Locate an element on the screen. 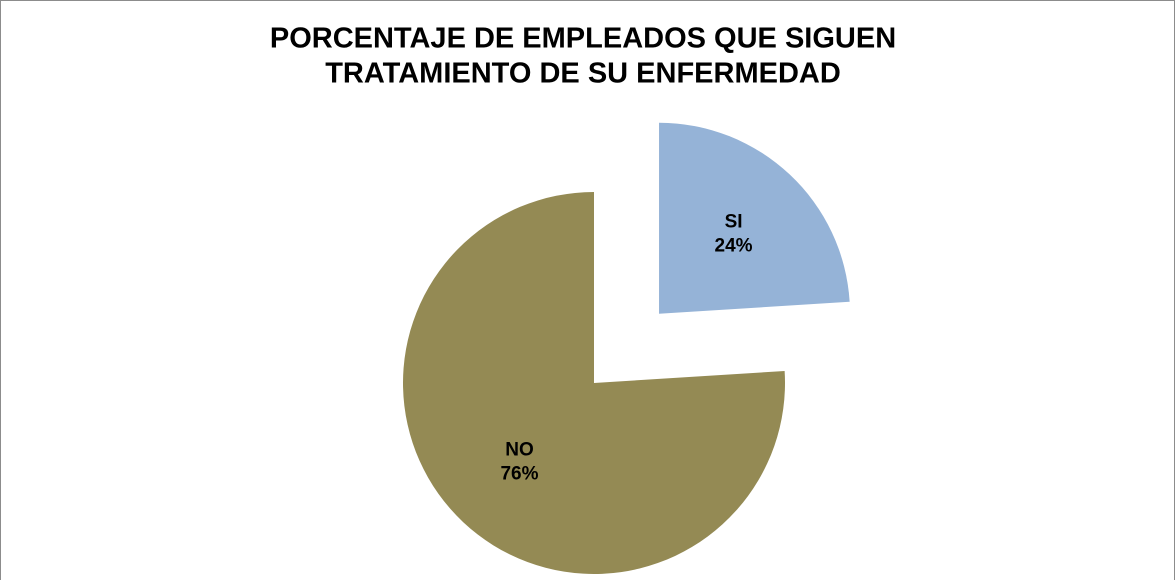 This screenshot has height=580, width=1175. chart-title: TRATAMIENTO DE SU ENFERMEDAD is located at coordinates (583, 74).